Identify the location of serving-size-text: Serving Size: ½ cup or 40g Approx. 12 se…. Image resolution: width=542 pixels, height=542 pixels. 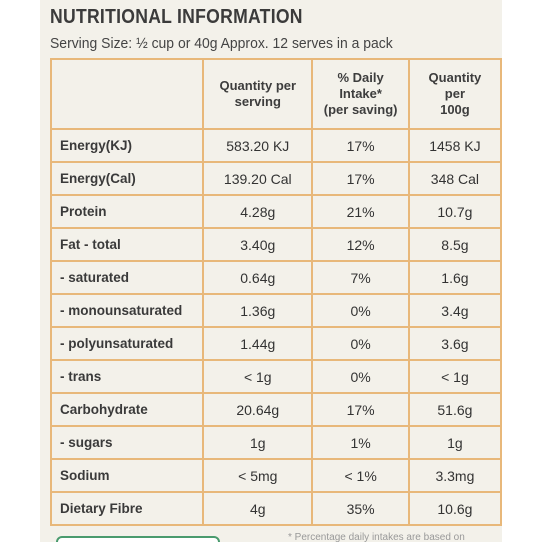
(221, 43).